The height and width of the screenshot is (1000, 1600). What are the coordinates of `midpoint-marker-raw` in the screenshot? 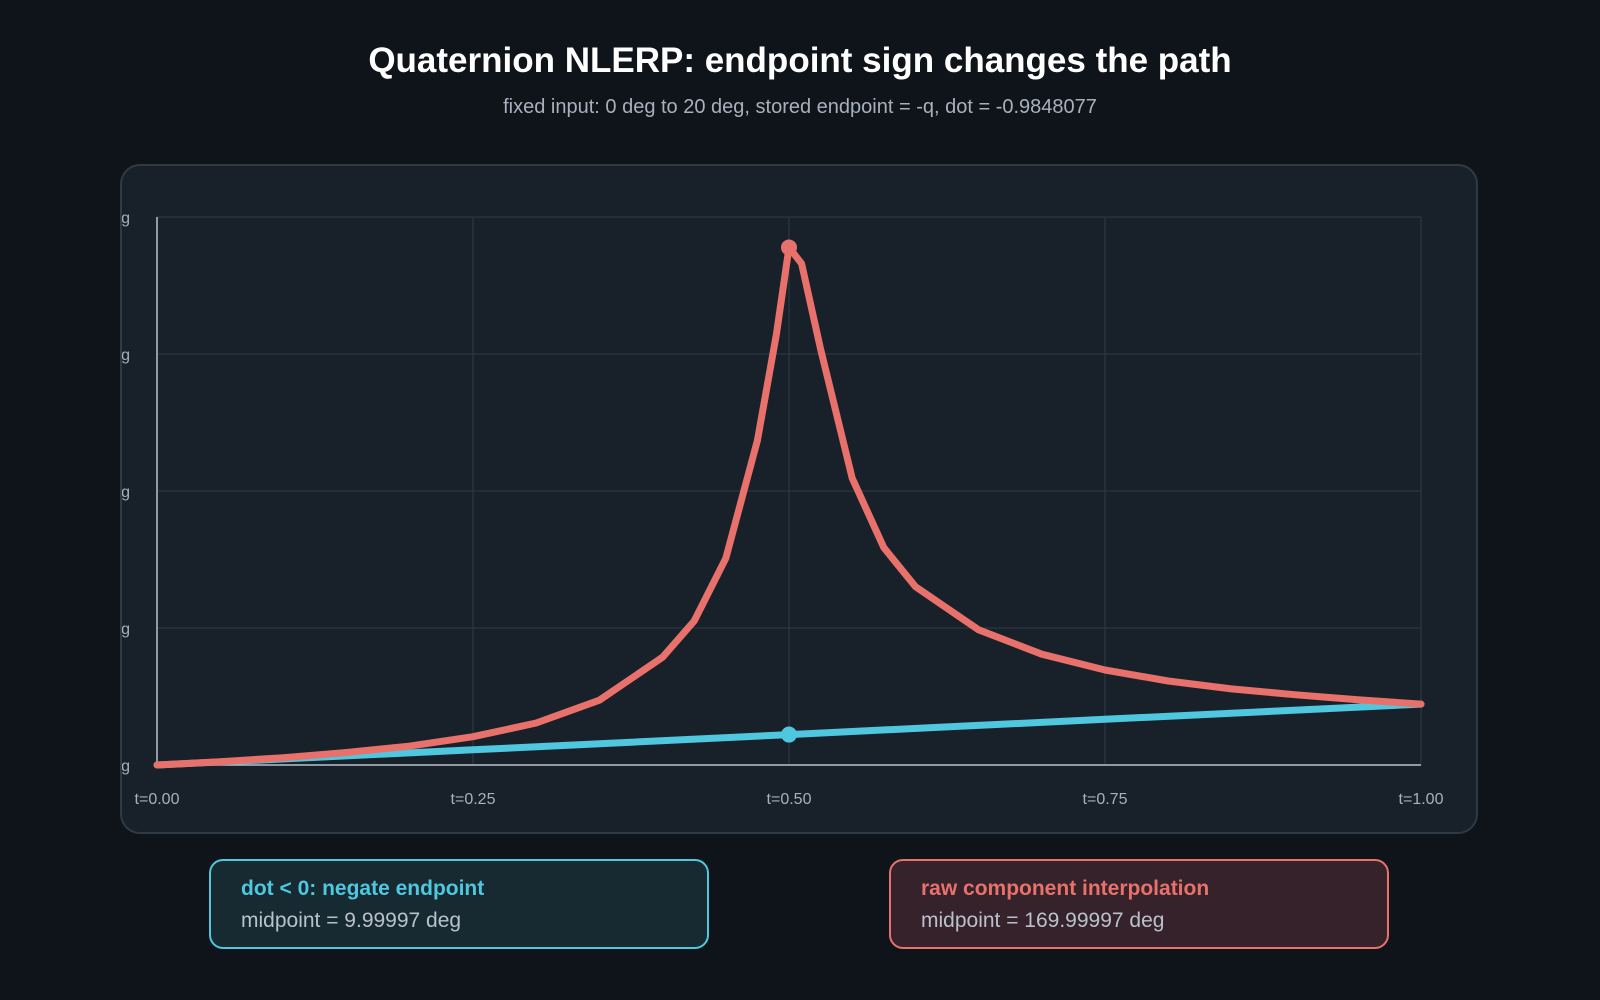 It's located at (789, 247).